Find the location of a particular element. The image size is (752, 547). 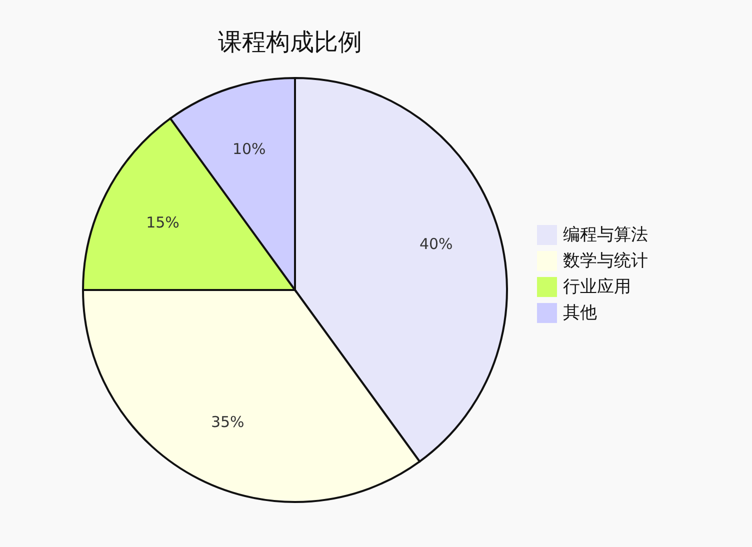

legend-label: 数学与统计 is located at coordinates (605, 261).